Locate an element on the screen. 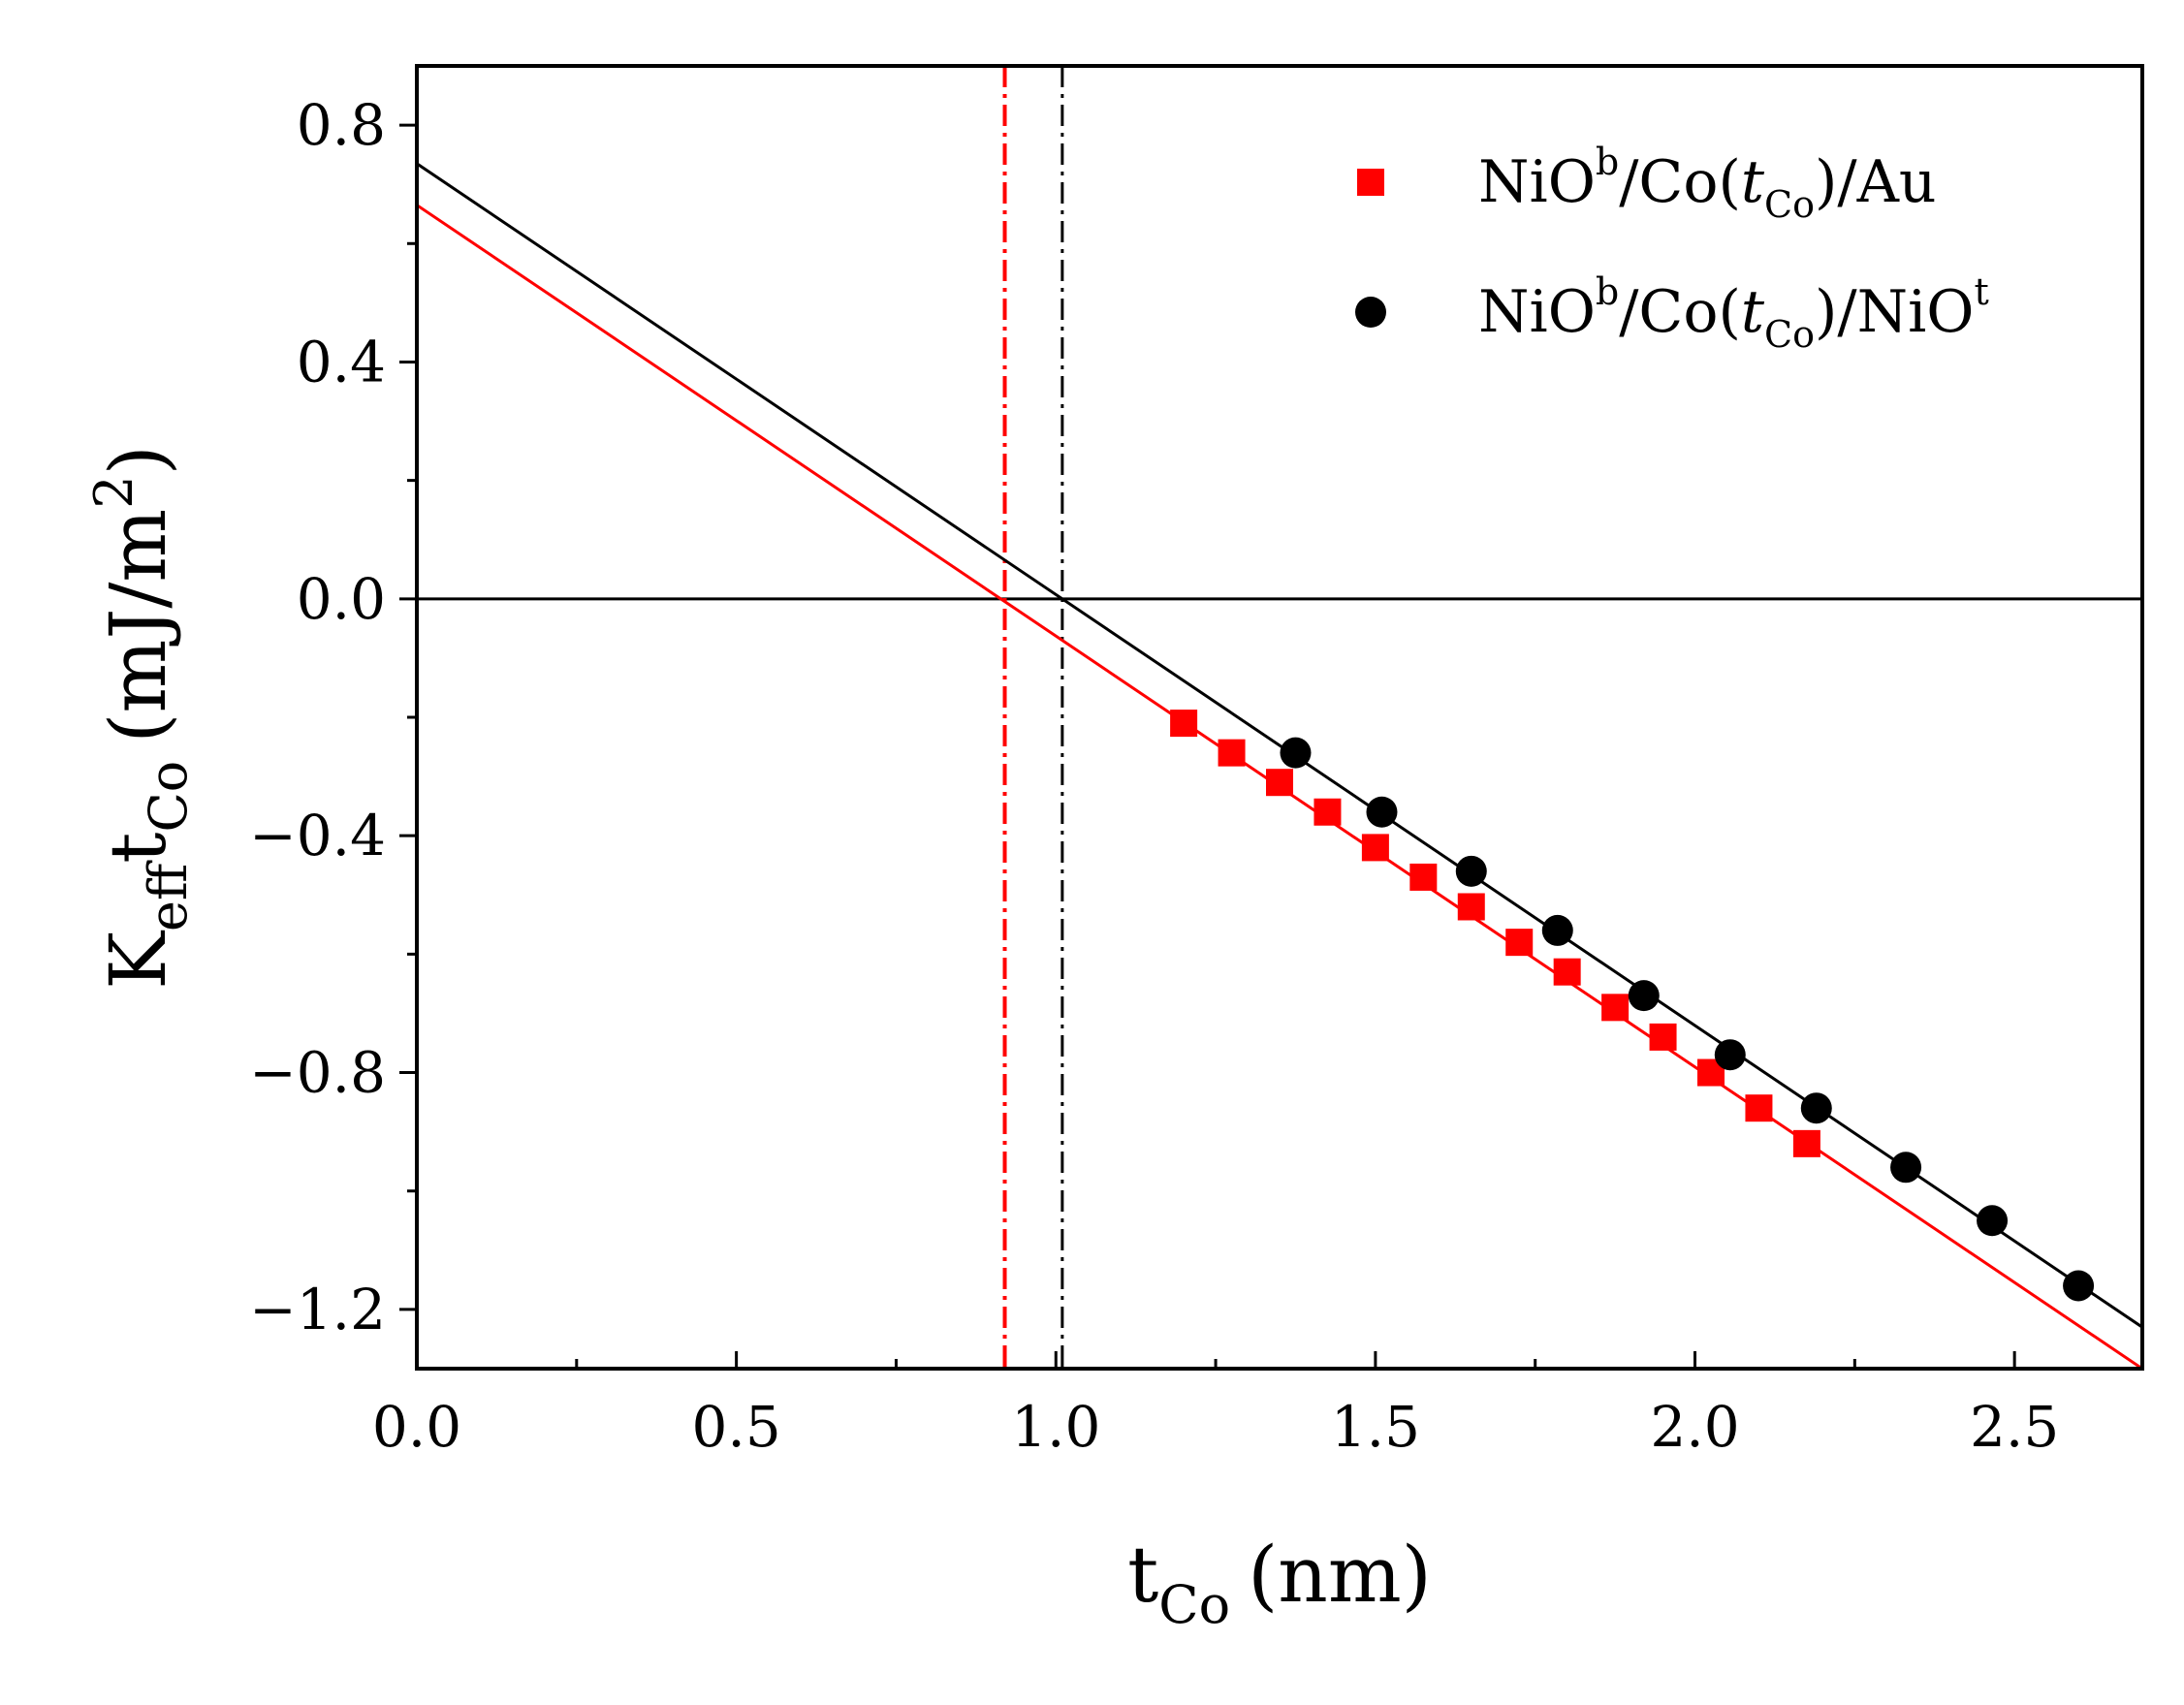 Image resolution: width=2184 pixels, height=1705 pixels. legend-marker-circle is located at coordinates (1371, 313).